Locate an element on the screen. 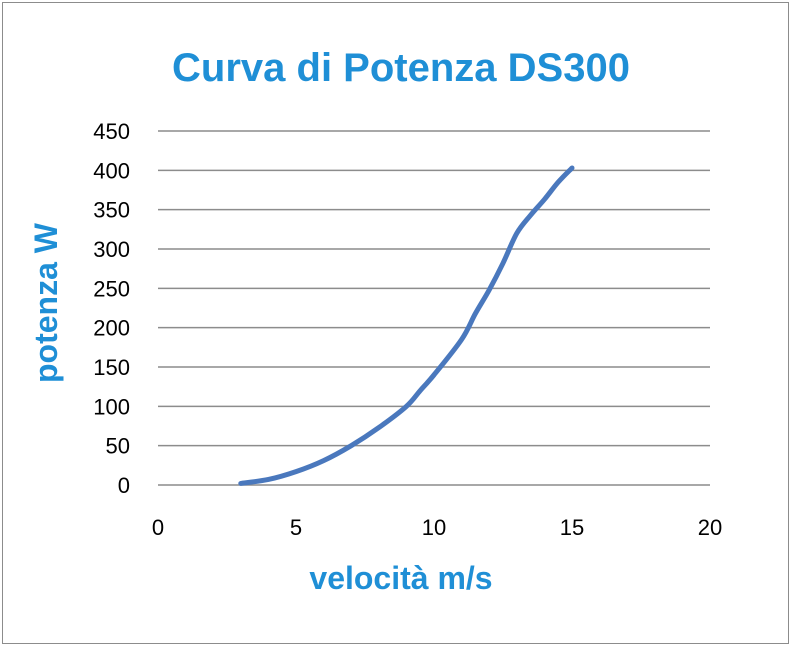 This screenshot has height=650, width=795. y-tick-label: 0 is located at coordinates (124, 485).